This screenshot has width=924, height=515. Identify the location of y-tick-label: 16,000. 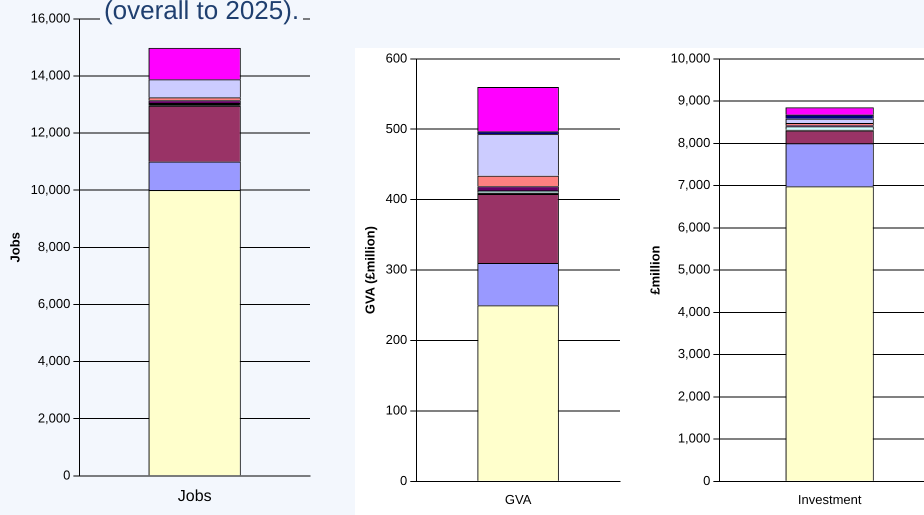
(50, 18).